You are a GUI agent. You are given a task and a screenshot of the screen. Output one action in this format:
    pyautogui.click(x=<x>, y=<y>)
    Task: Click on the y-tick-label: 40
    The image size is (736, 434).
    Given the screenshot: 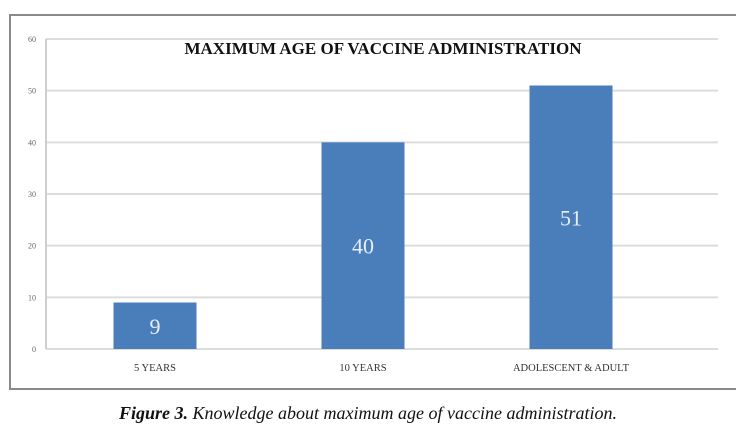 What is the action you would take?
    pyautogui.click(x=32, y=142)
    